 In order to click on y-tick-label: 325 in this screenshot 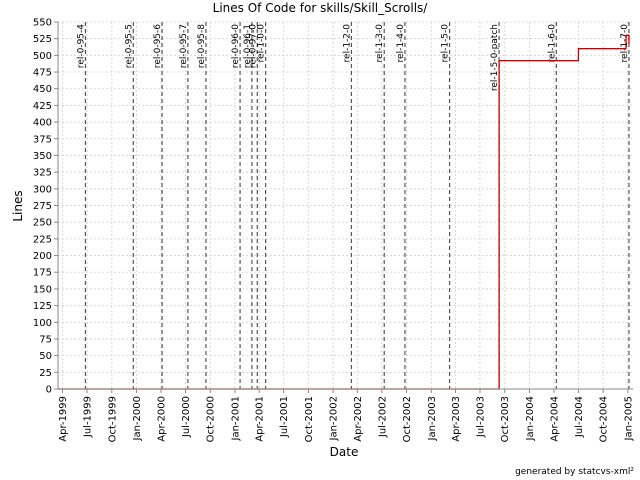, I will do `click(42, 173)`.